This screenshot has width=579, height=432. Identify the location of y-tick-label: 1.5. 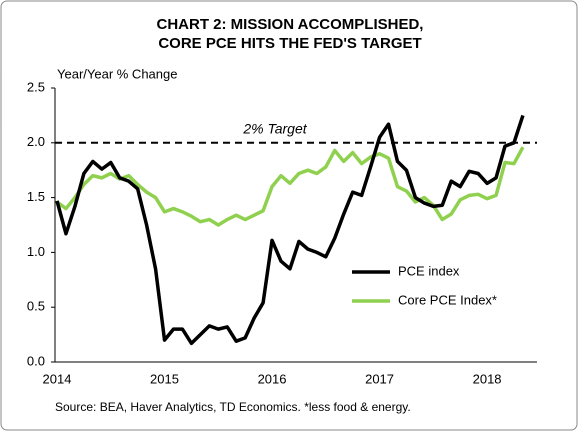
(36, 196).